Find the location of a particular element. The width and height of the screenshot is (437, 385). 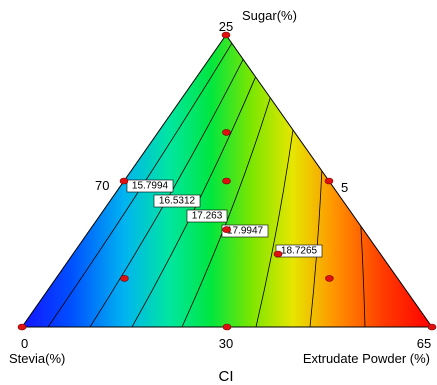

contour-label: 17.263 is located at coordinates (207, 216).